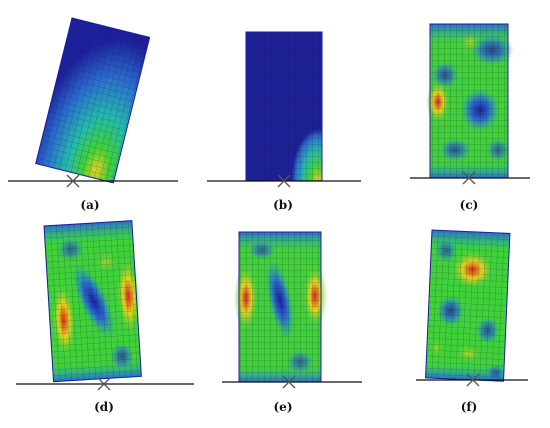  Describe the element at coordinates (284, 109) in the screenshot. I see `panel-b` at that location.